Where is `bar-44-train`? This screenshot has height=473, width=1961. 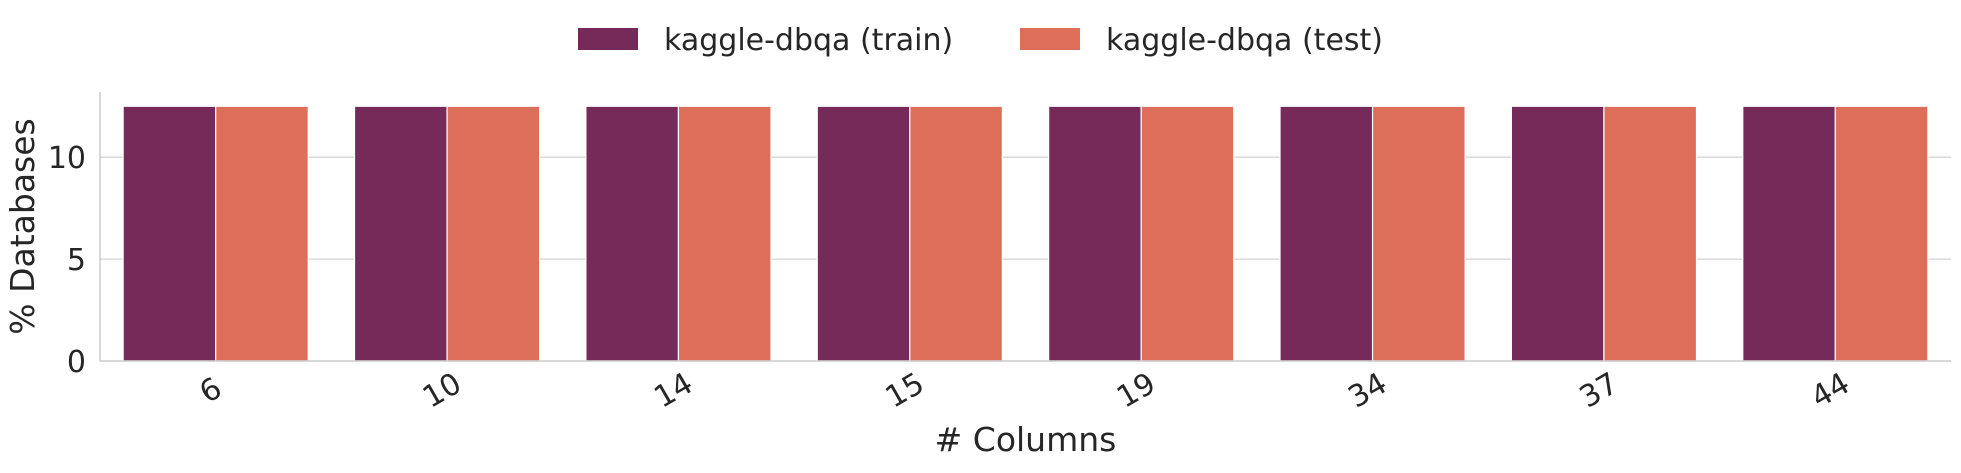 bar-44-train is located at coordinates (1789, 233).